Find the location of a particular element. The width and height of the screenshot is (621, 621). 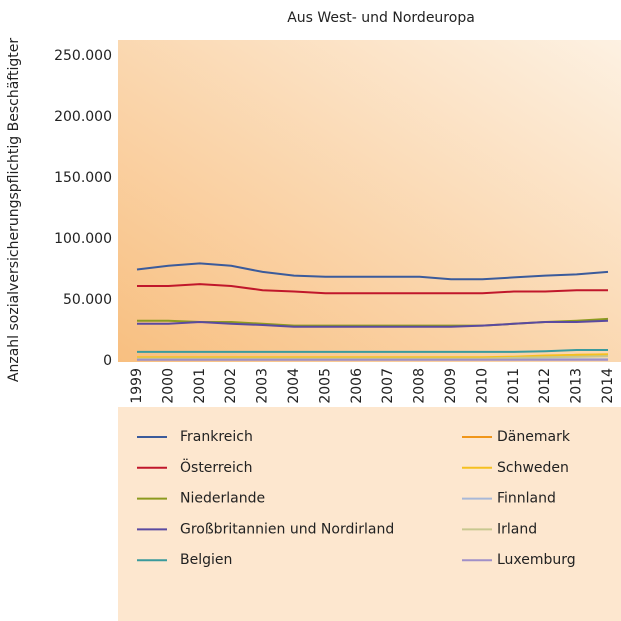

legend-label: Belgien is located at coordinates (206, 560).